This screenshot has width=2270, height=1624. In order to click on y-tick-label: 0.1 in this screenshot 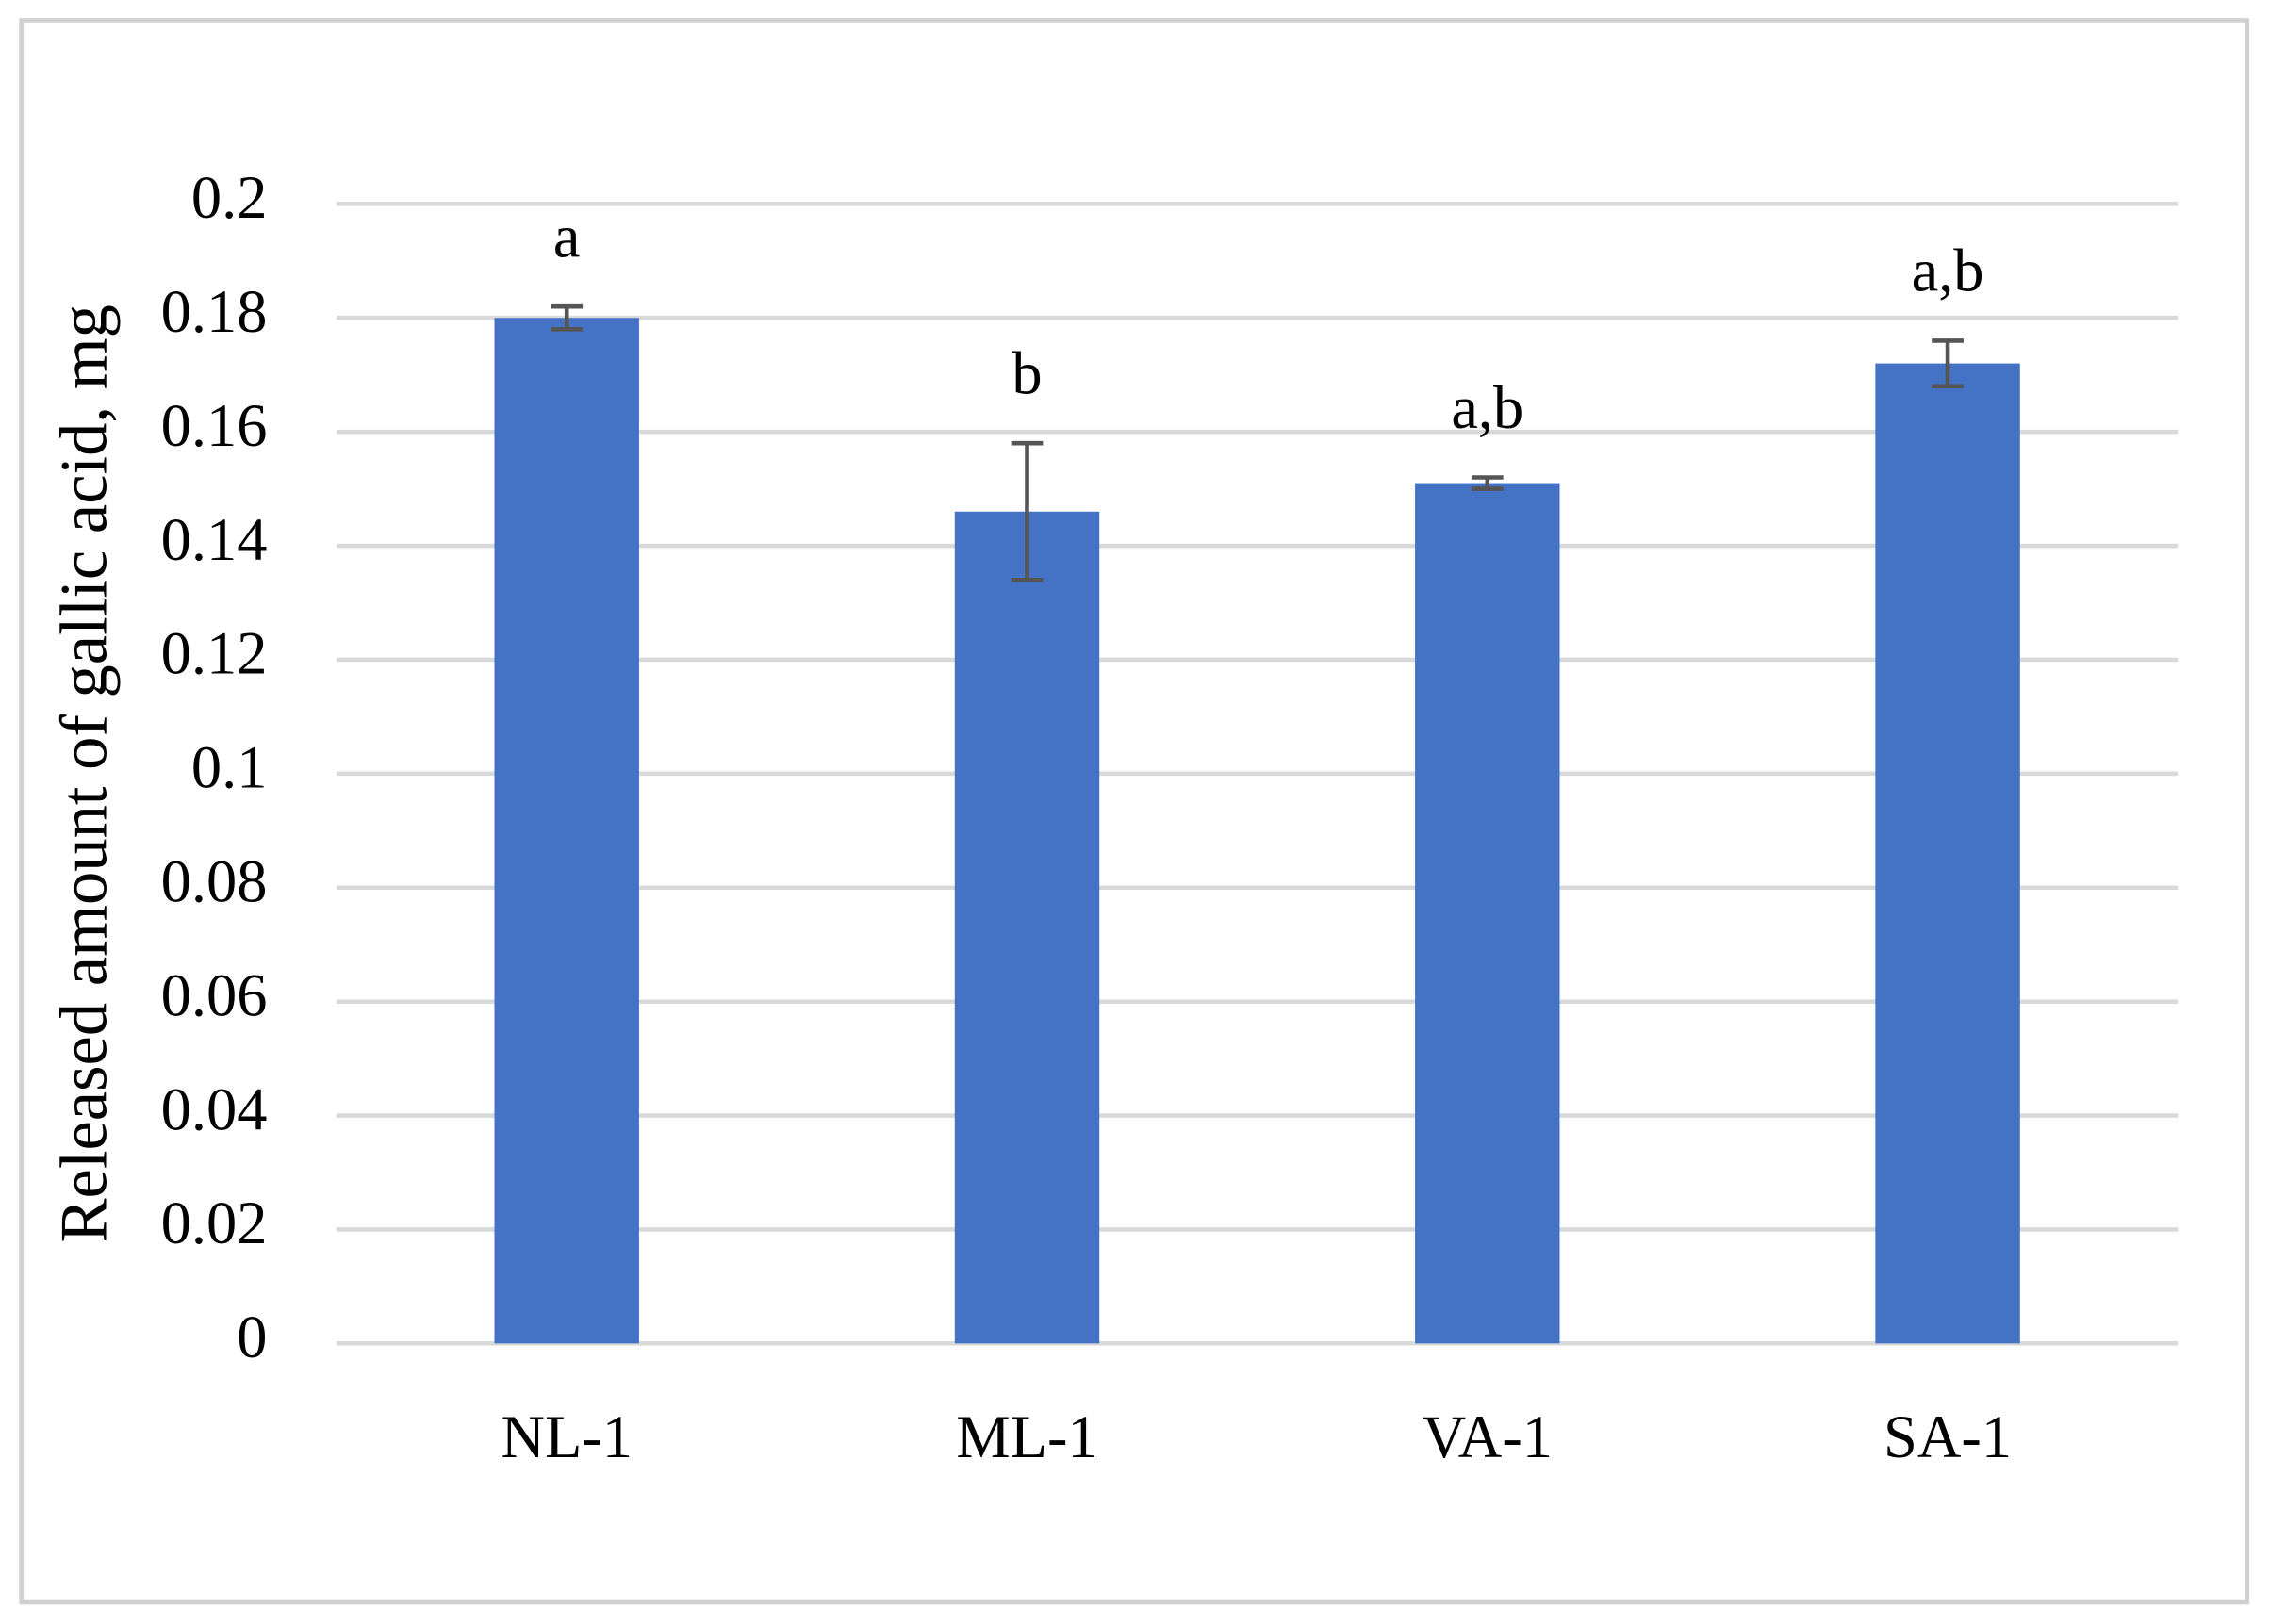, I will do `click(229, 767)`.